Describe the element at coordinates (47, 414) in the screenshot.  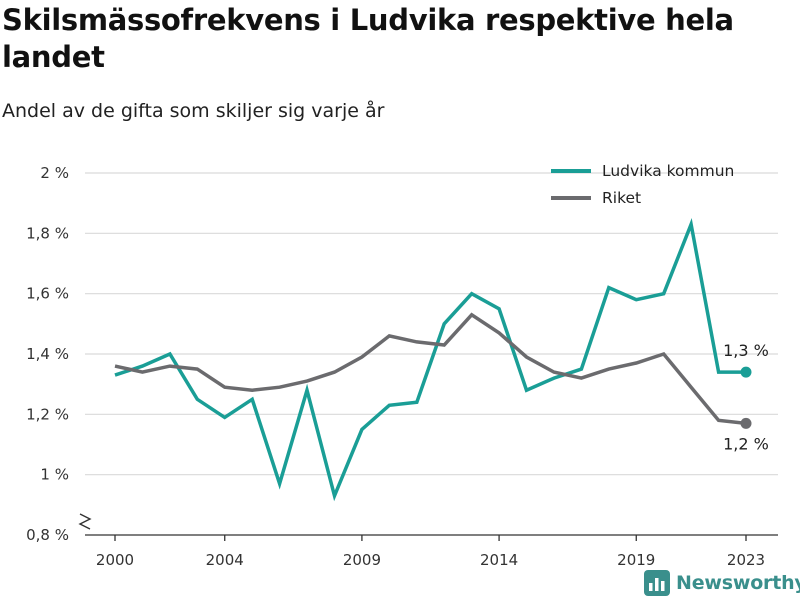
I see `y-tick-label: 1,2 %` at that location.